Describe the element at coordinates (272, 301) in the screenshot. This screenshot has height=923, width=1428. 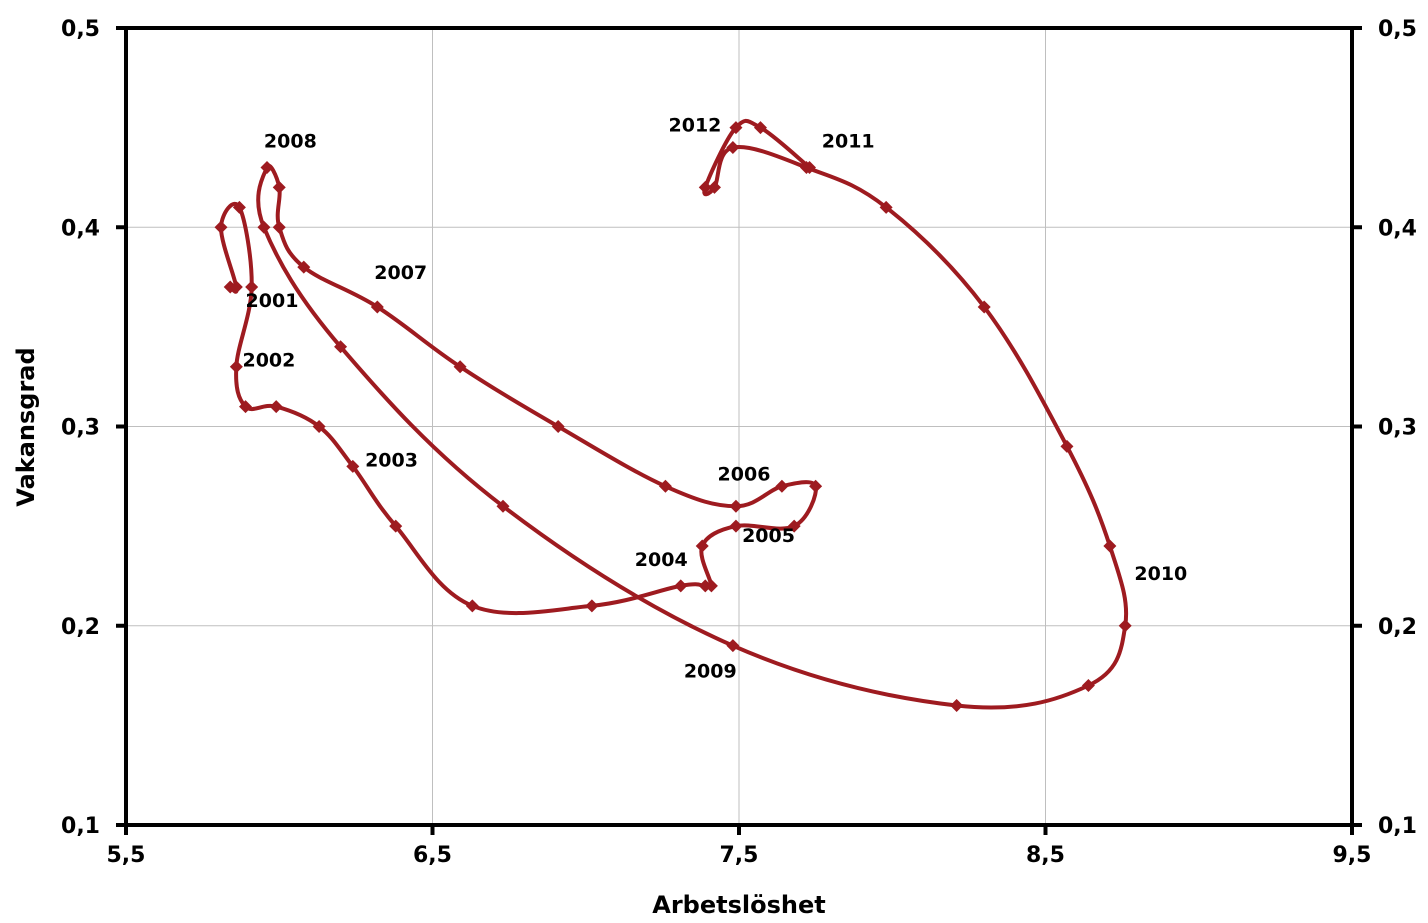
I see `year-label: 2001` at that location.